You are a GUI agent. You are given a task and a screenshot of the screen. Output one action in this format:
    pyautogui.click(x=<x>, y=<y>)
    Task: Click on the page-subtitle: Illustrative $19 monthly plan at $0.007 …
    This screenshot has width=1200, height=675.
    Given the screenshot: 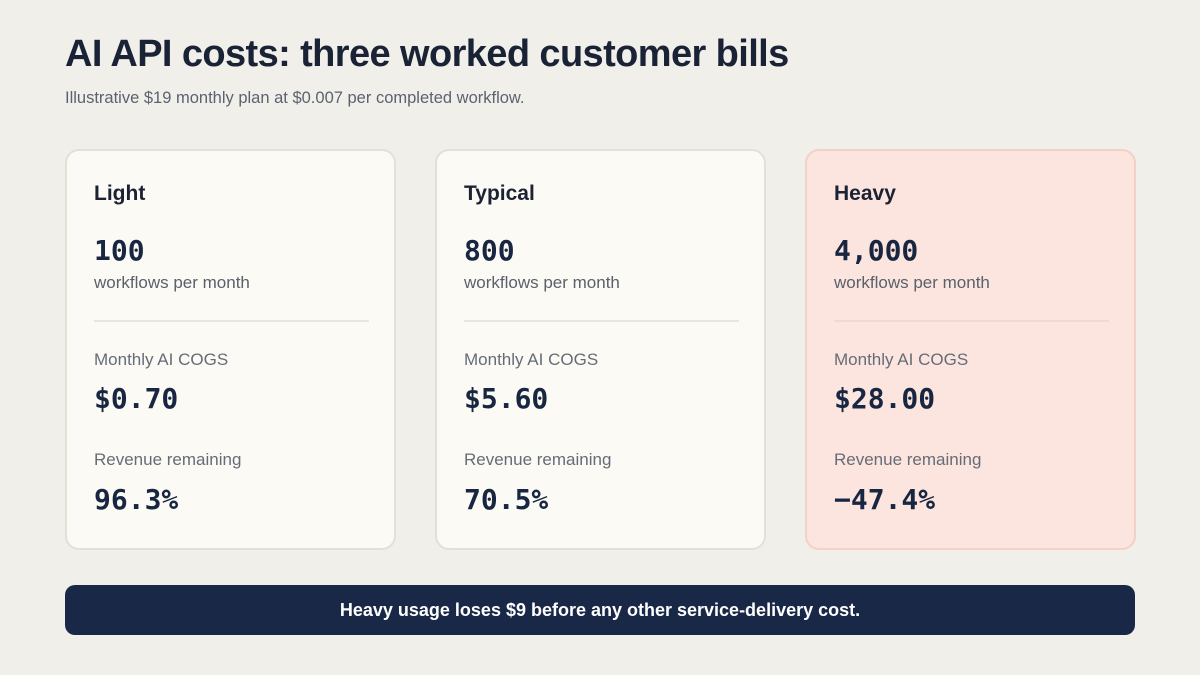 What is the action you would take?
    pyautogui.click(x=295, y=98)
    